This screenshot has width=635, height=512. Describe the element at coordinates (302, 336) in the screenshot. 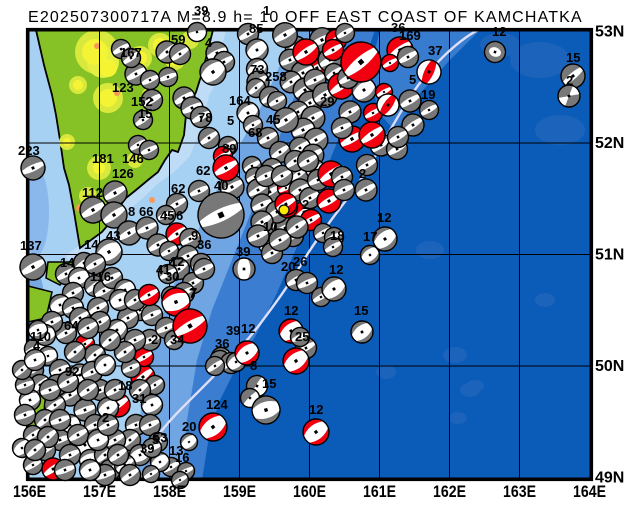

I see `svg-text: 25` at that location.